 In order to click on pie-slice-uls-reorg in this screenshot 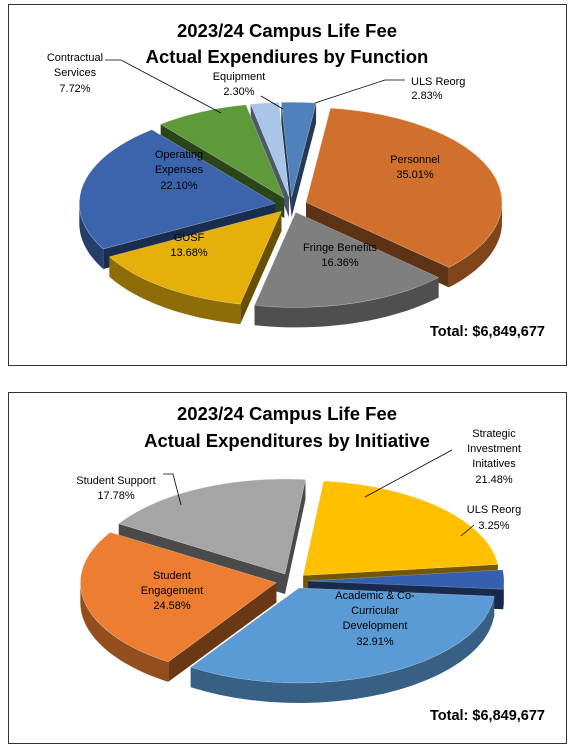, I will do `click(298, 159)`.